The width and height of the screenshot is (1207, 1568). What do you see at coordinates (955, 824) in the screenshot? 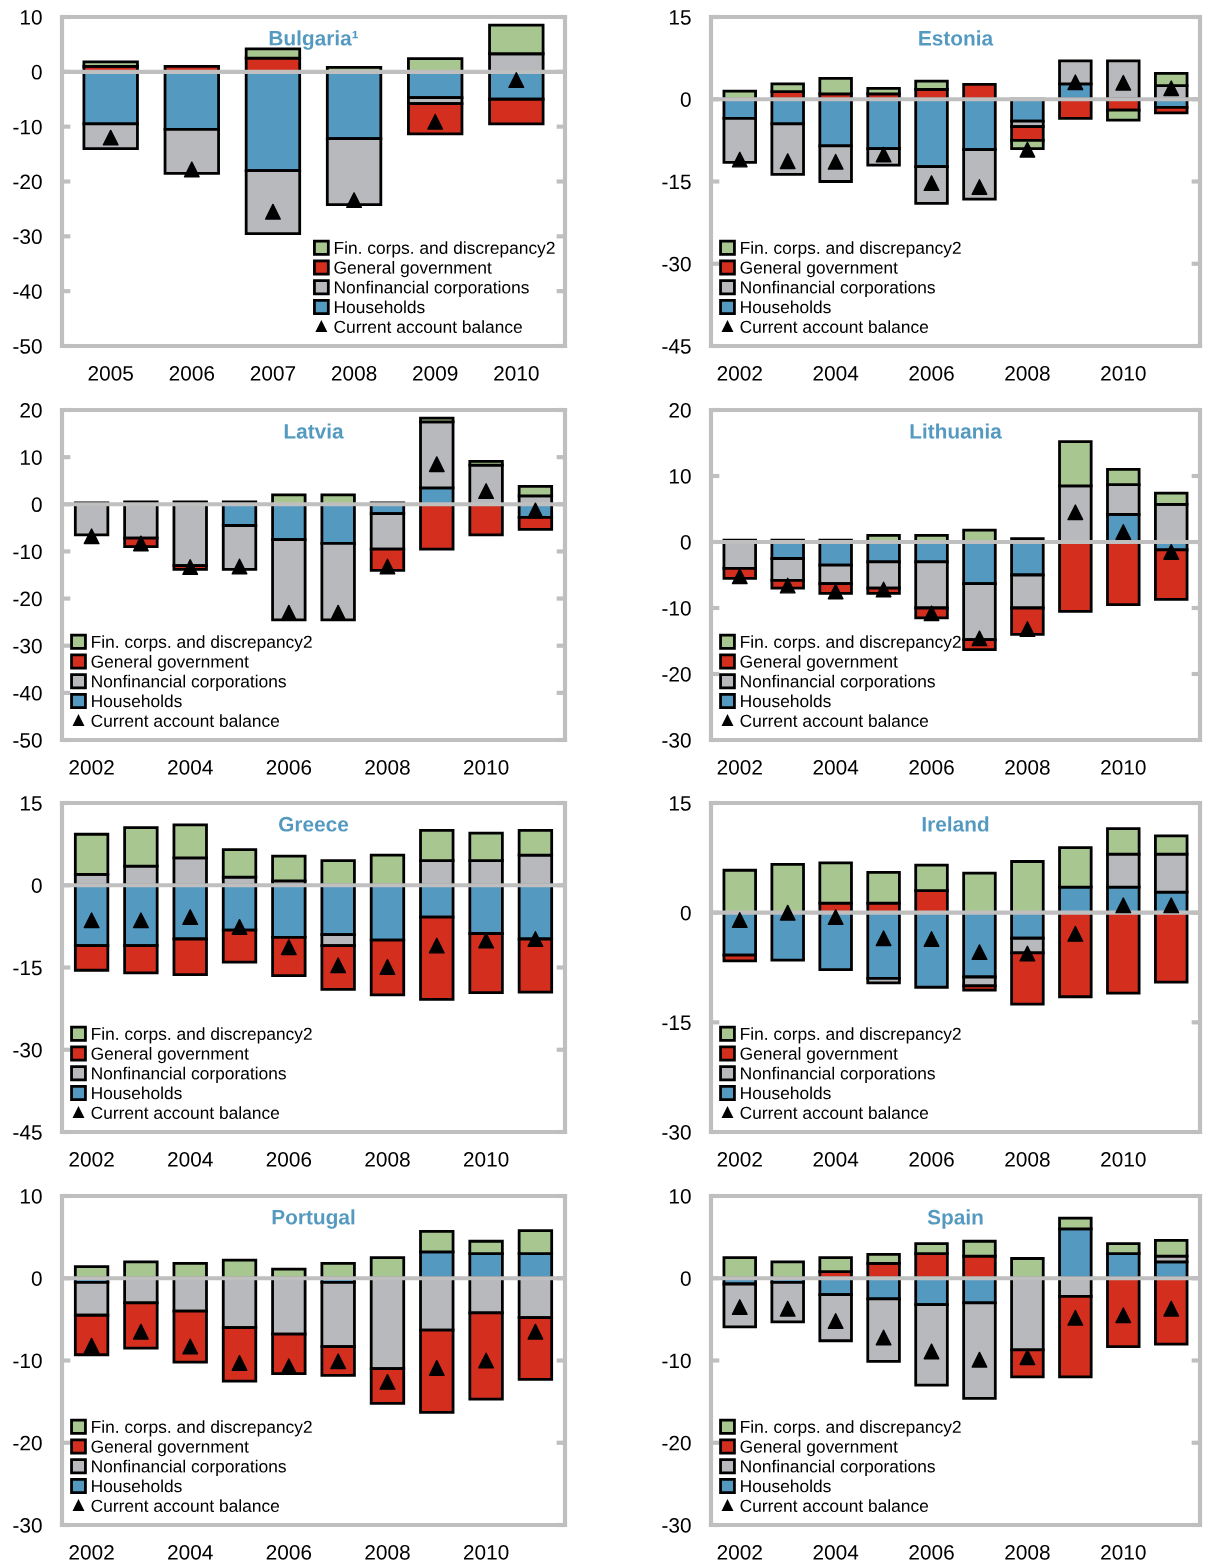
I see `text: Ireland` at bounding box center [955, 824].